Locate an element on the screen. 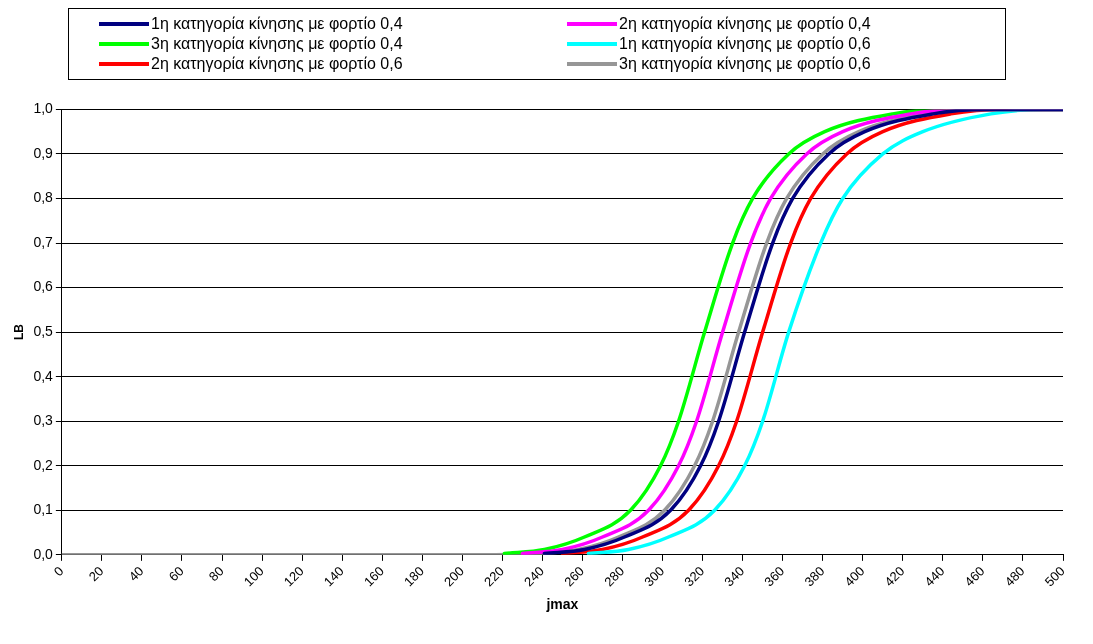 This screenshot has height=644, width=1093. legend-label: 1η κατηγορία κίνησης με φορτίο 0,6 is located at coordinates (745, 44).